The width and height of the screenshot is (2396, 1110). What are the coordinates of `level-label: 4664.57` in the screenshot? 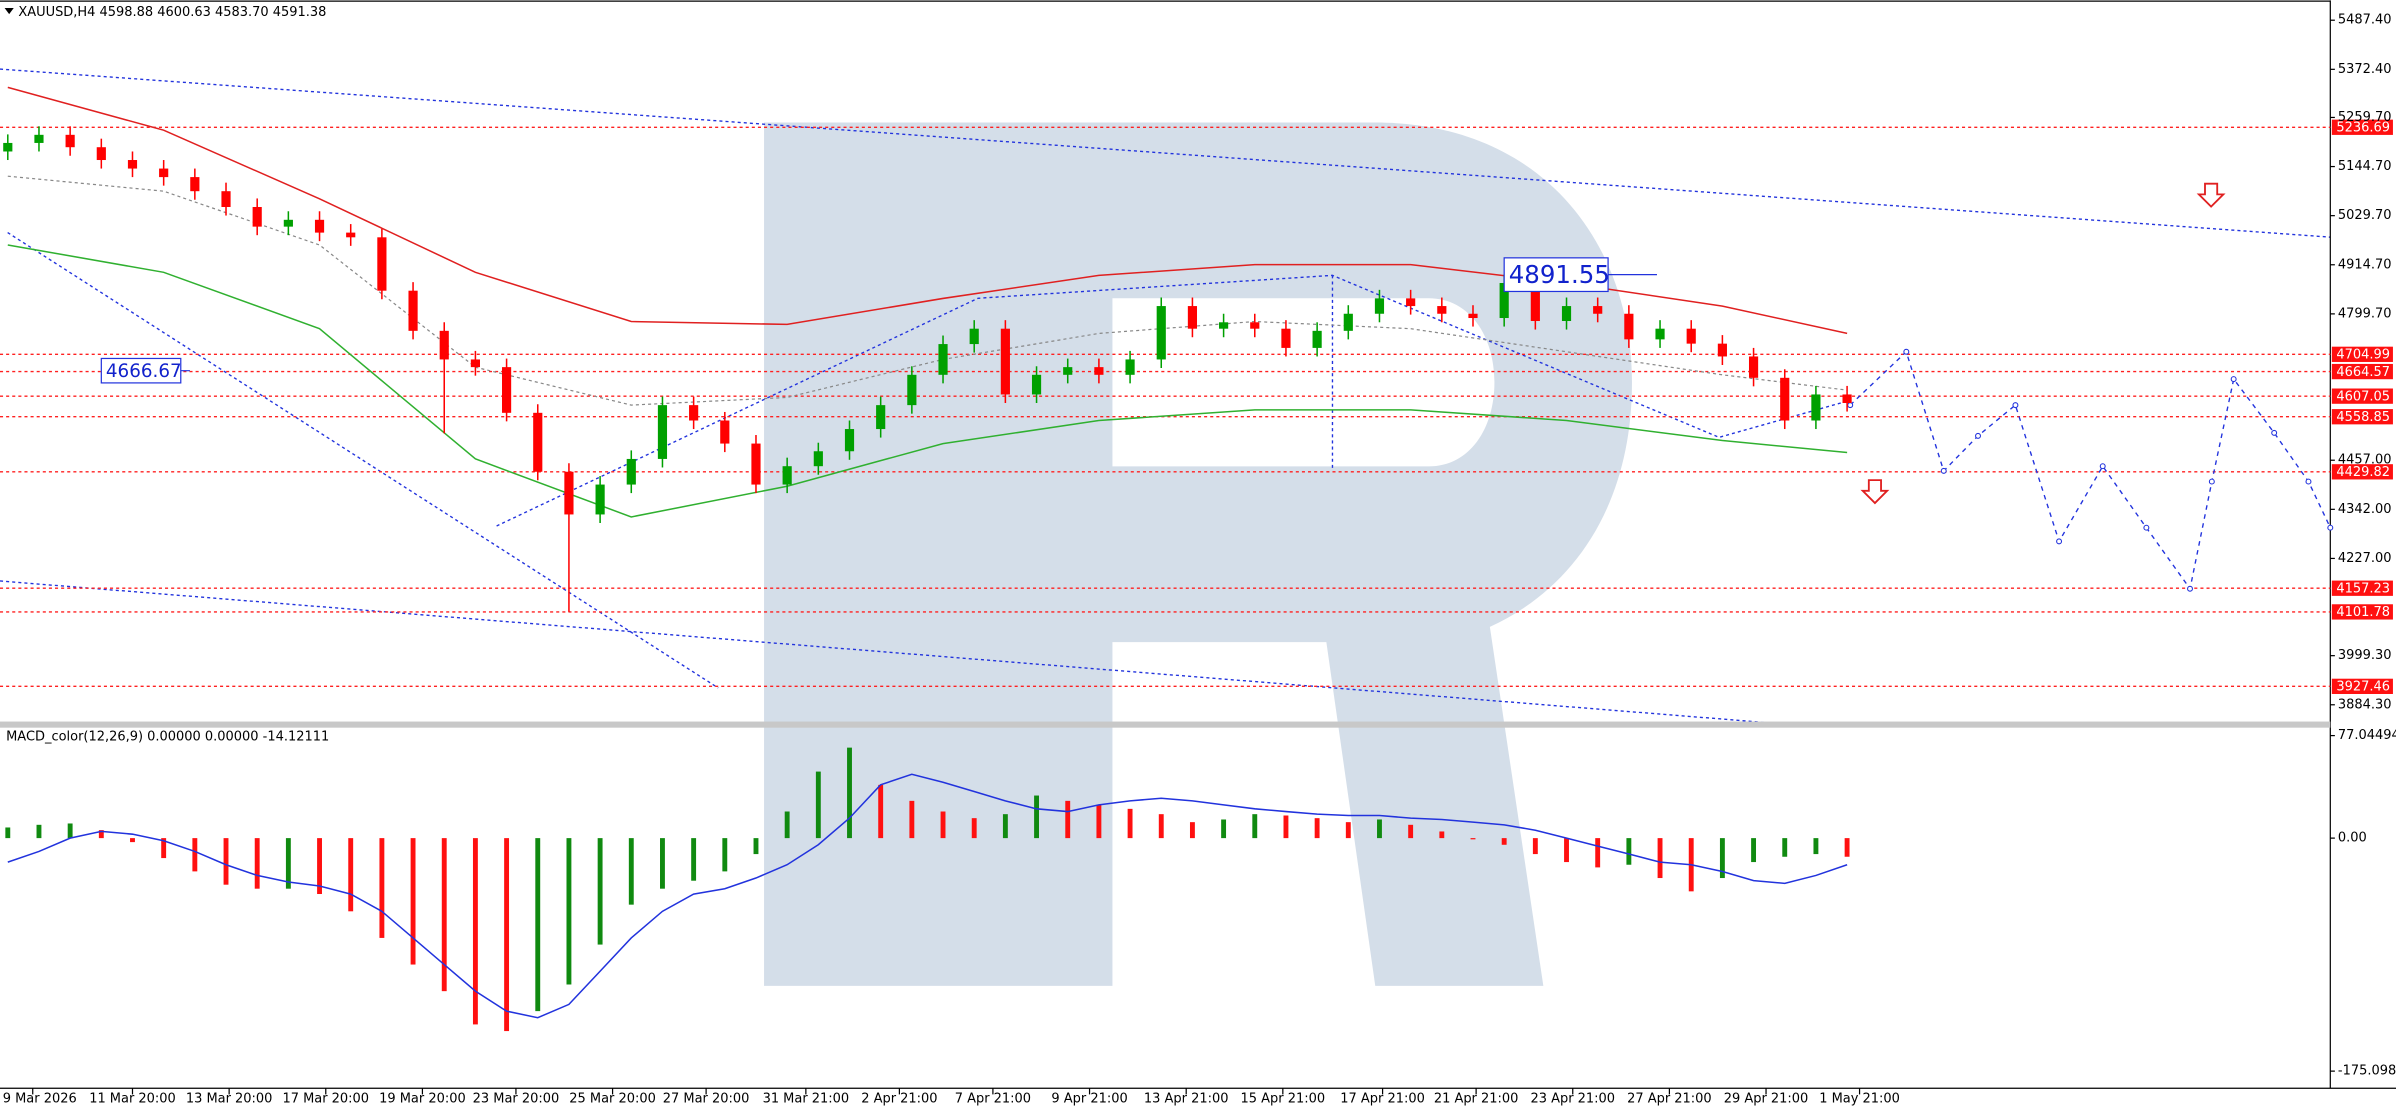 It's located at (2363, 372).